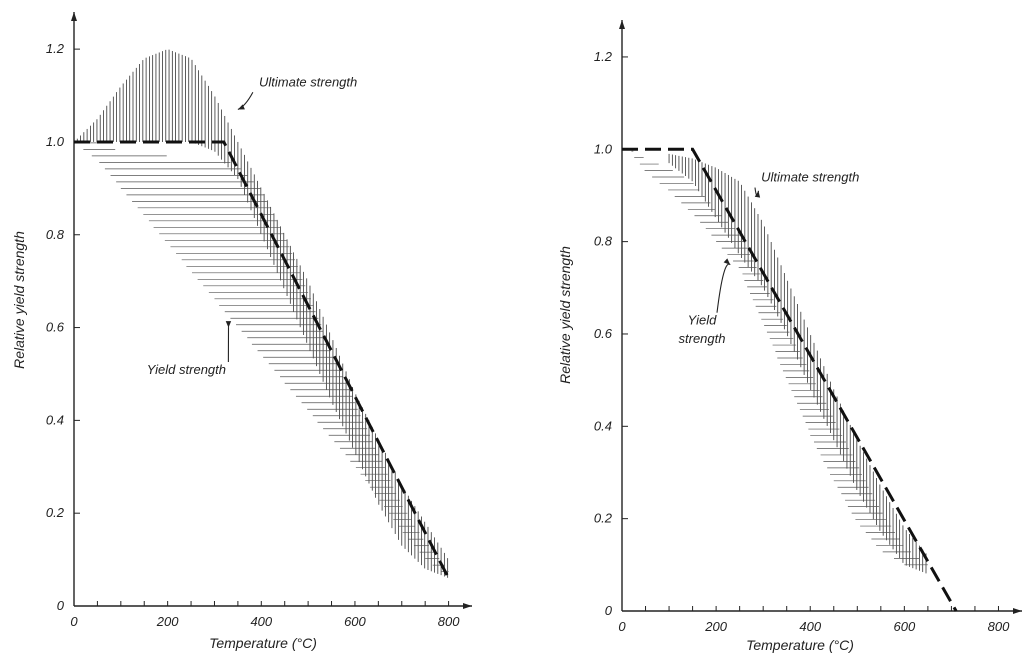 The height and width of the screenshot is (657, 1034). What do you see at coordinates (186, 369) in the screenshot?
I see `annotation-label: Yield strength` at bounding box center [186, 369].